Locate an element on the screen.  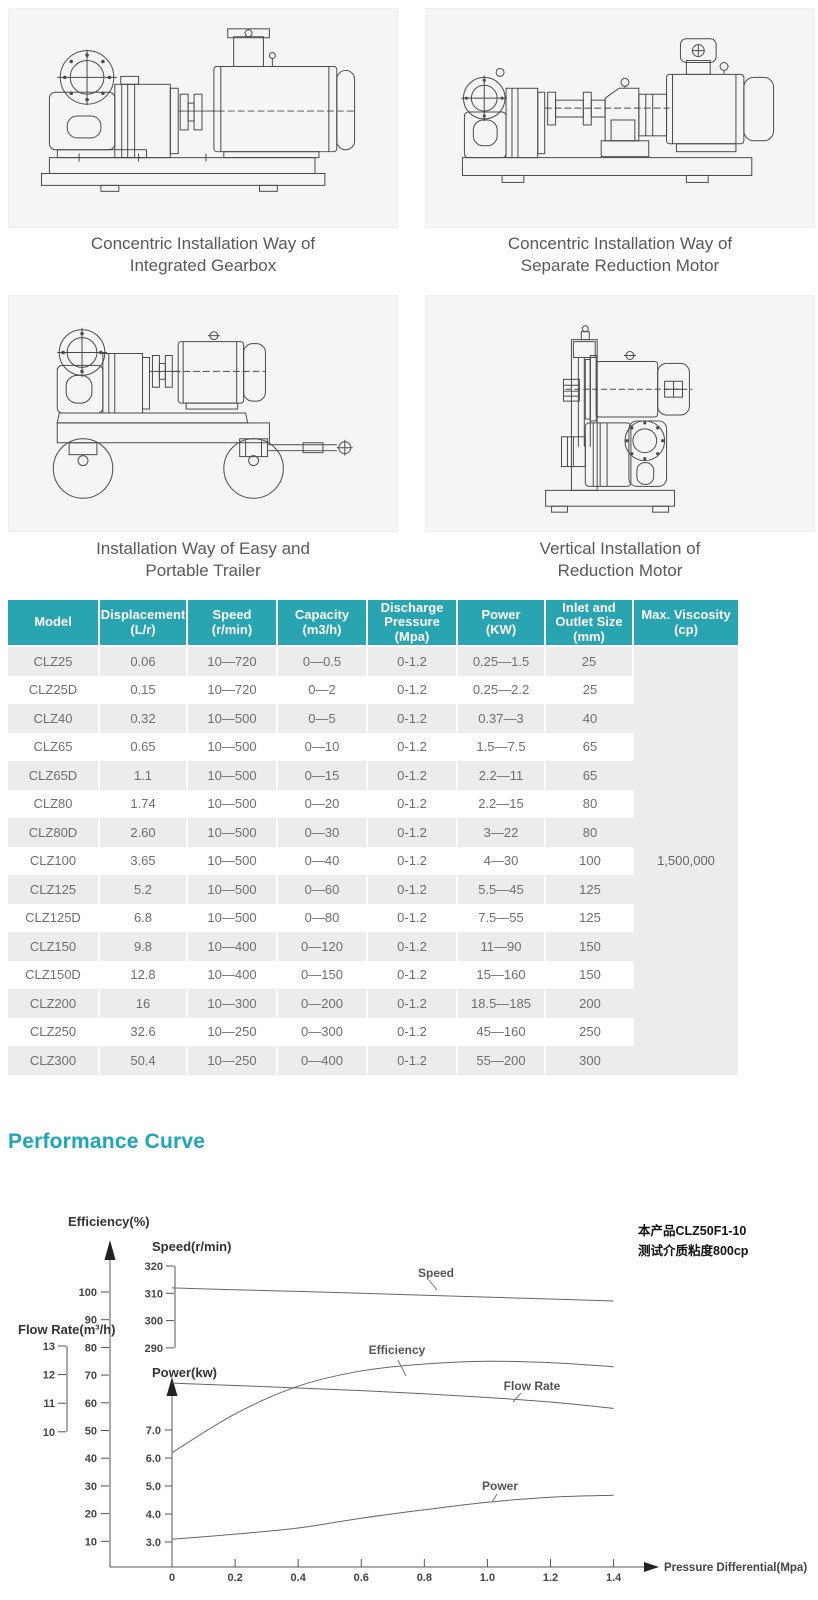
cell-model: CLZ125D is located at coordinates (54, 917).